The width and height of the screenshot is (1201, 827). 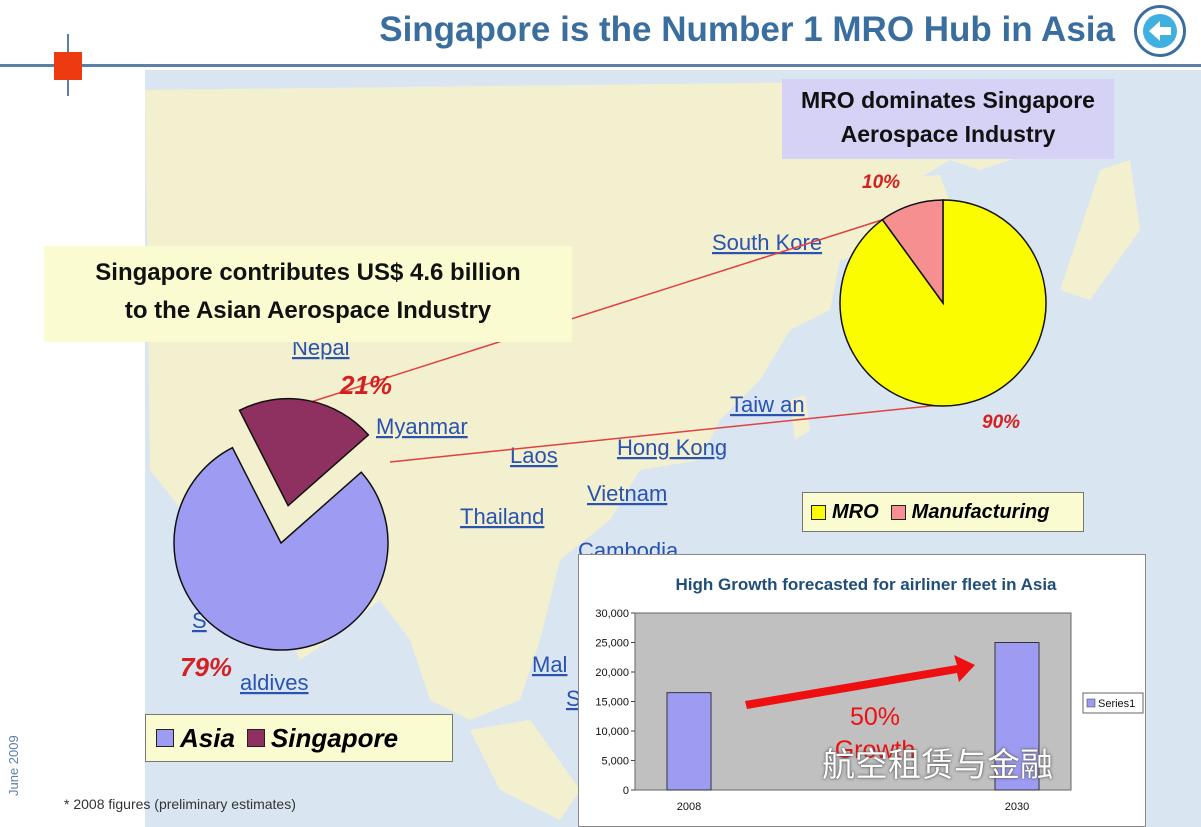 I want to click on growth-annotation-line-2: Growth, so click(x=875, y=750).